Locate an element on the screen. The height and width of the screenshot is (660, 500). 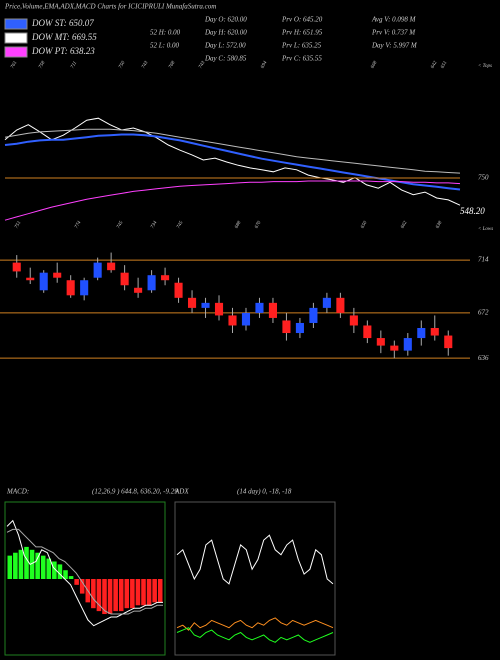
level-label: 714 is located at coordinates (483, 260).